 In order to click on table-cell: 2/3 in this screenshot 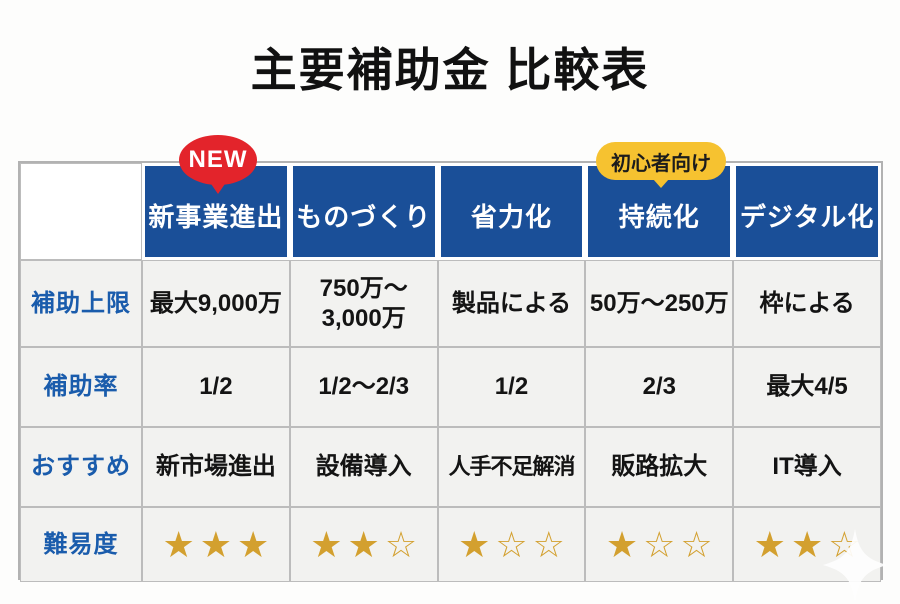, I will do `click(659, 387)`.